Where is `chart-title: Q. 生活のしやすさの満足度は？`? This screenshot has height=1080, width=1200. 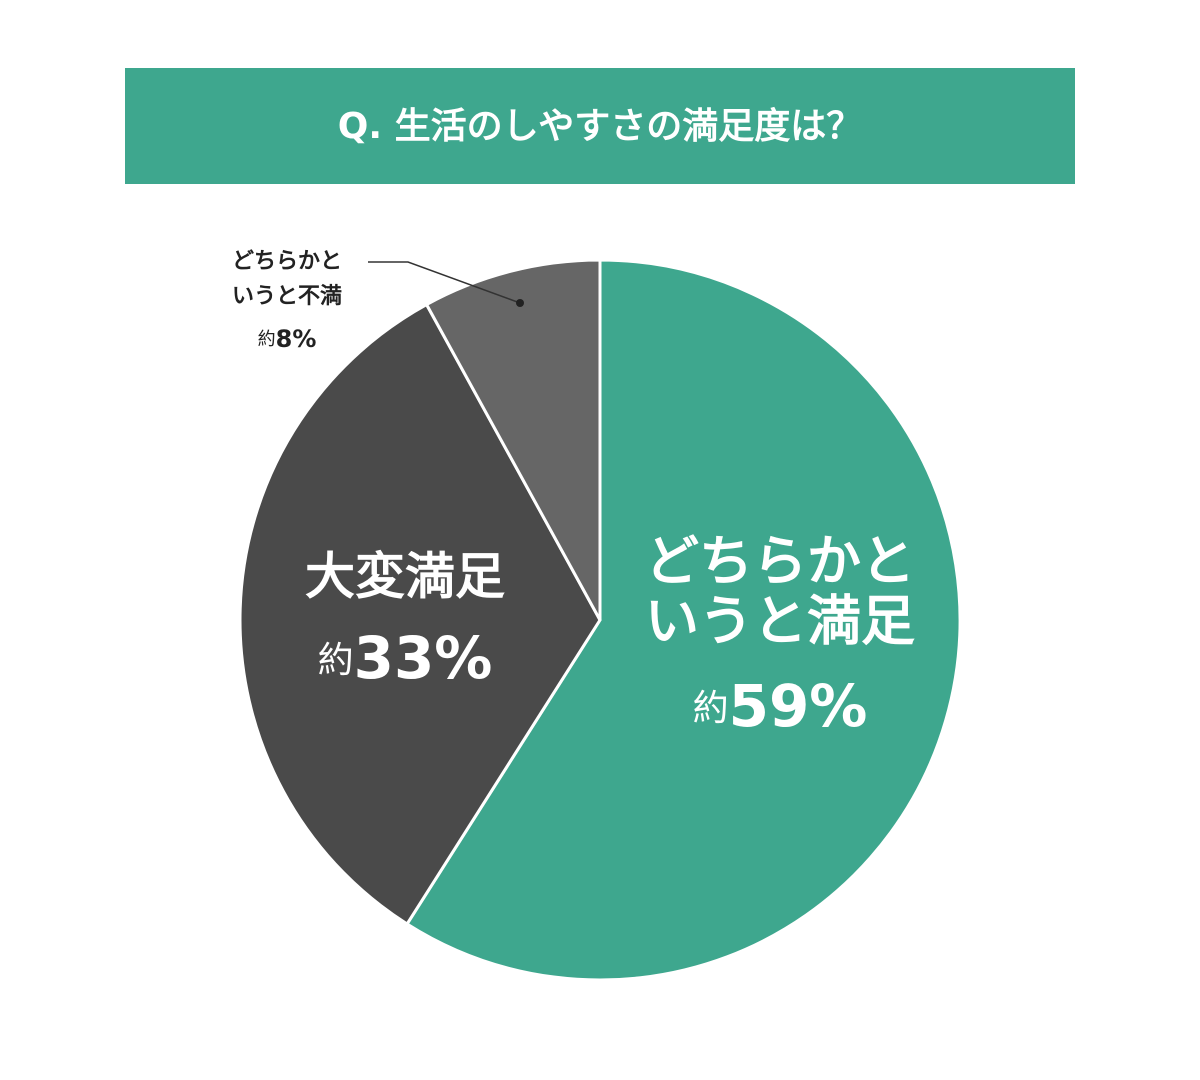
chart-title: Q. 生活のしやすさの満足度は？ is located at coordinates (600, 126).